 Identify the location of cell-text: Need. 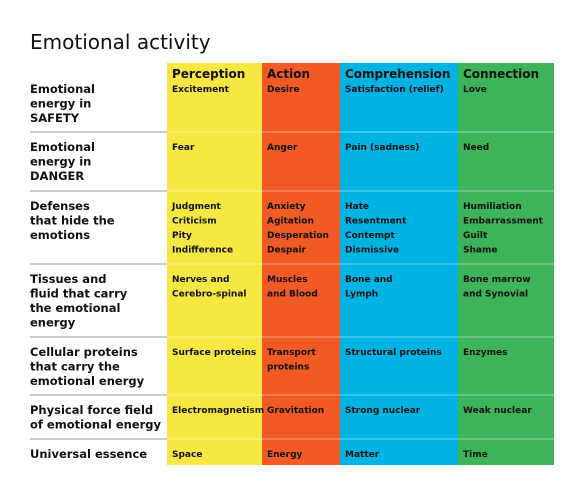
(476, 148).